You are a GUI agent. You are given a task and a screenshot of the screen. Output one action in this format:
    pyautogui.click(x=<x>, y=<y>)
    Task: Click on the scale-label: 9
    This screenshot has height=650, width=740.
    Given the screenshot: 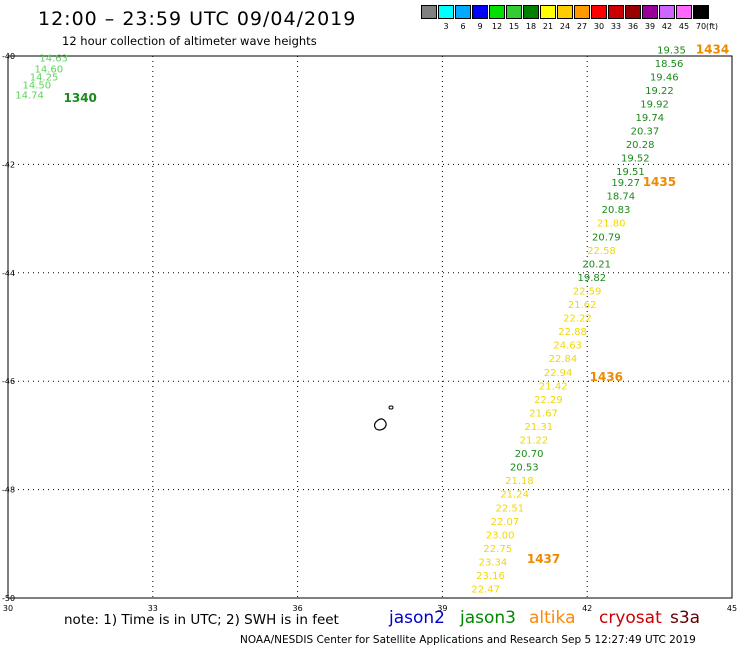 What is the action you would take?
    pyautogui.click(x=480, y=26)
    